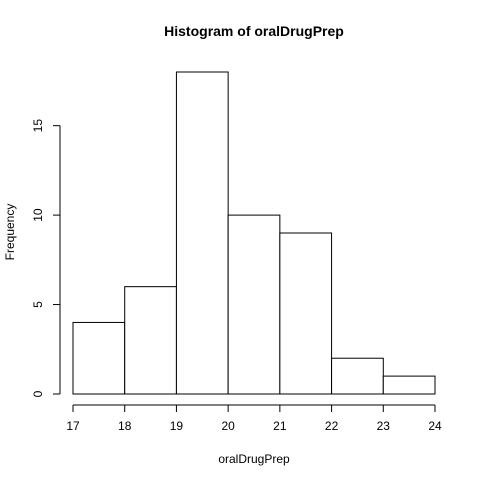 This screenshot has height=480, width=480. I want to click on chart-title: Histogram of oralDrugPrep, so click(254, 31).